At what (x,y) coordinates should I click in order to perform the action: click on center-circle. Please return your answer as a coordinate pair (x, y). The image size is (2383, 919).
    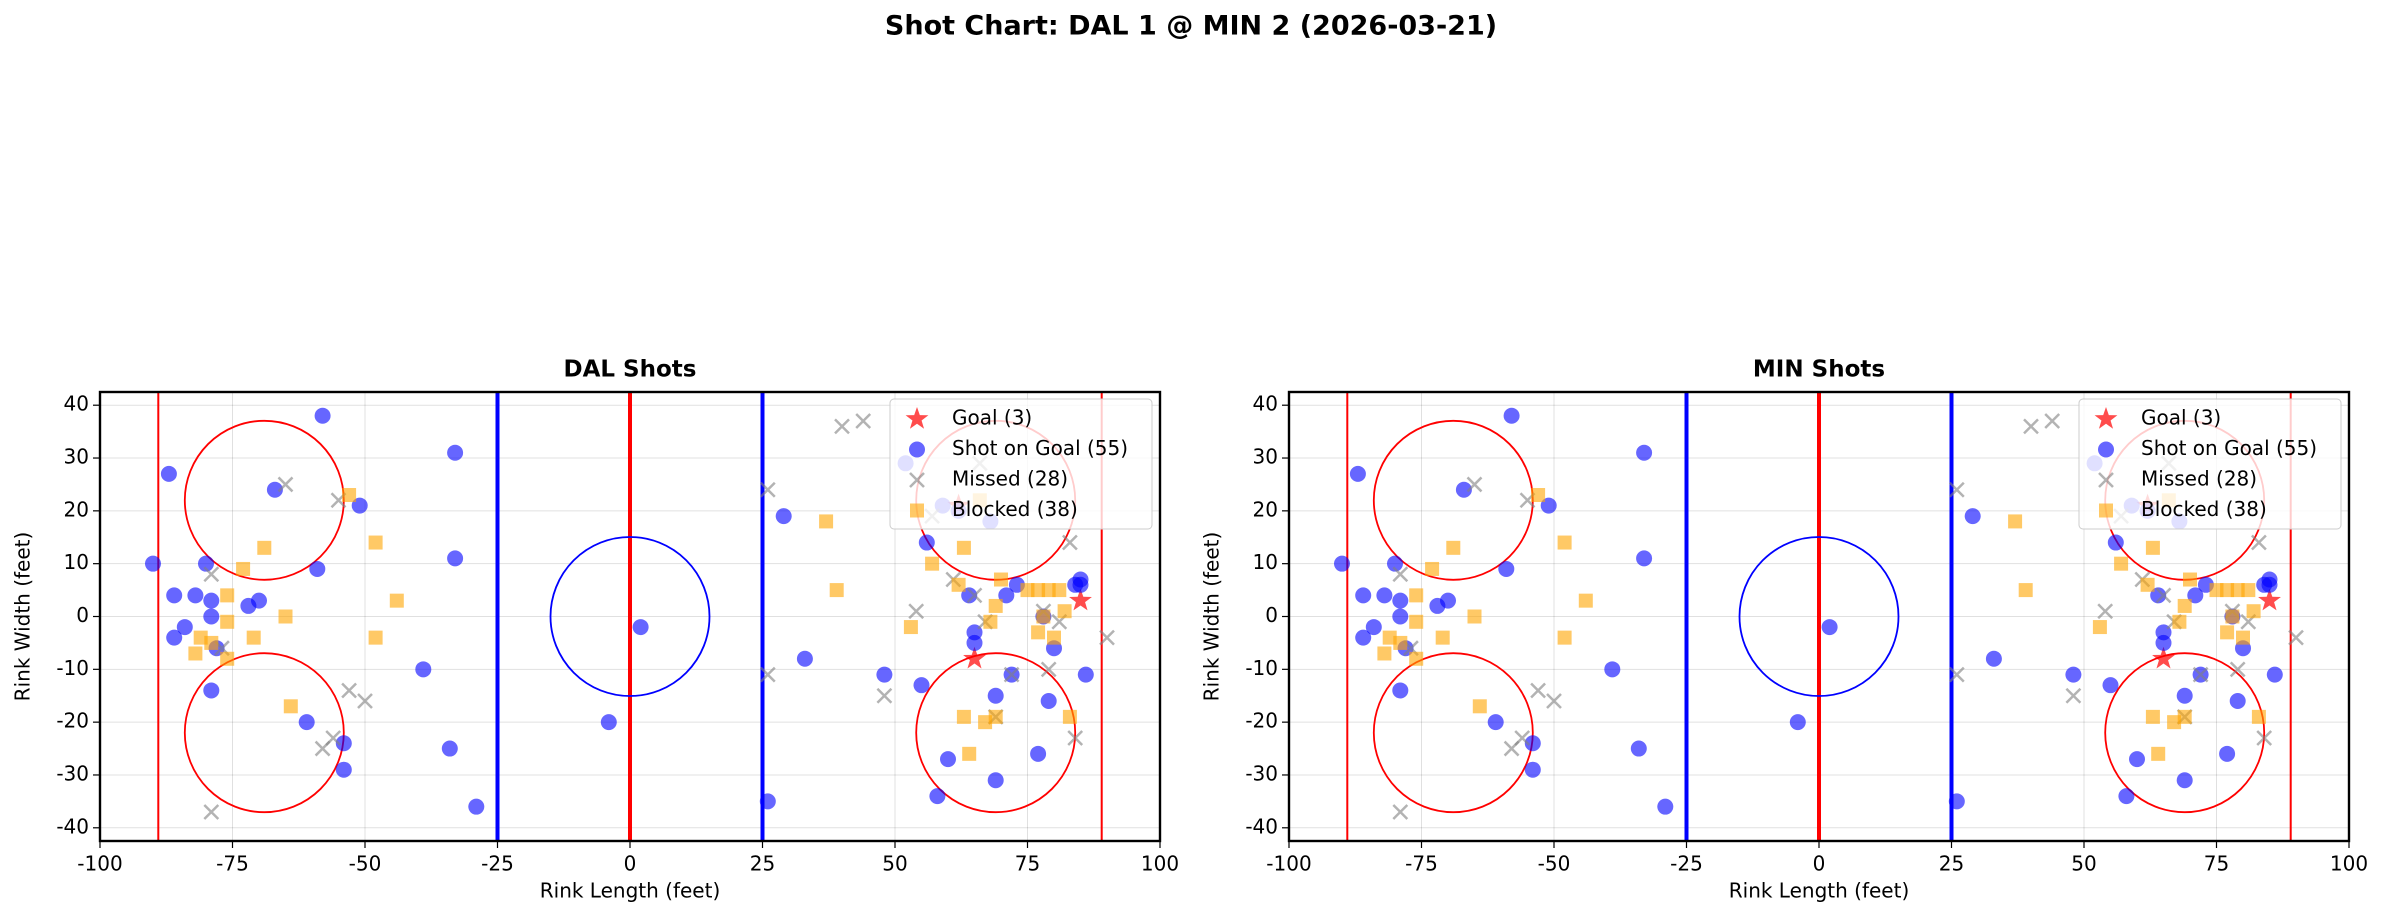
    Looking at the image, I should click on (630, 616).